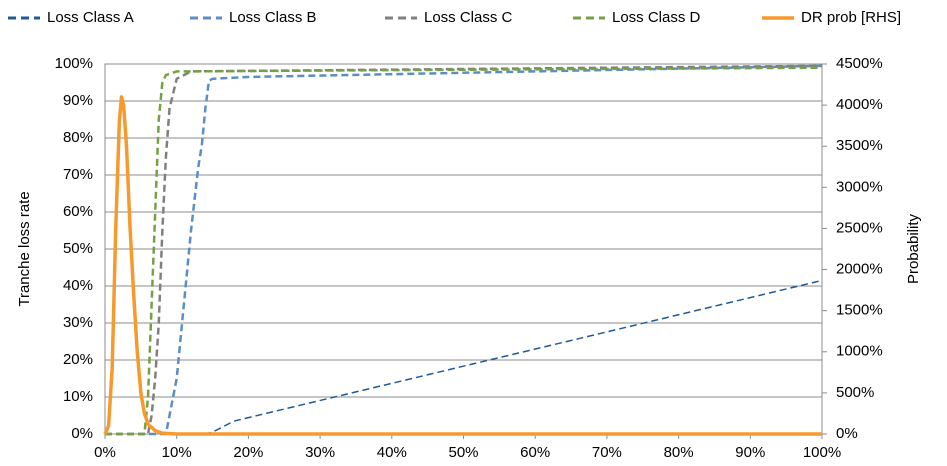  Describe the element at coordinates (859, 186) in the screenshot. I see `y2-tick-label: 3000%` at that location.